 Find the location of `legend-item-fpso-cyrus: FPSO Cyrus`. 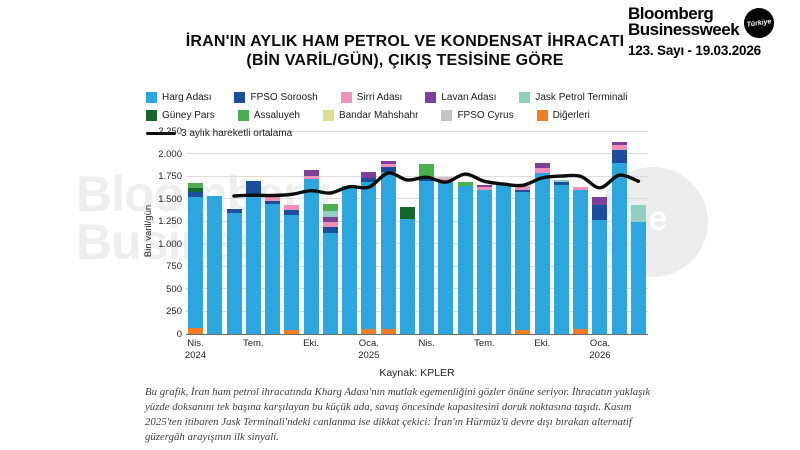

legend-item-fpso-cyrus: FPSO Cyrus is located at coordinates (477, 115).